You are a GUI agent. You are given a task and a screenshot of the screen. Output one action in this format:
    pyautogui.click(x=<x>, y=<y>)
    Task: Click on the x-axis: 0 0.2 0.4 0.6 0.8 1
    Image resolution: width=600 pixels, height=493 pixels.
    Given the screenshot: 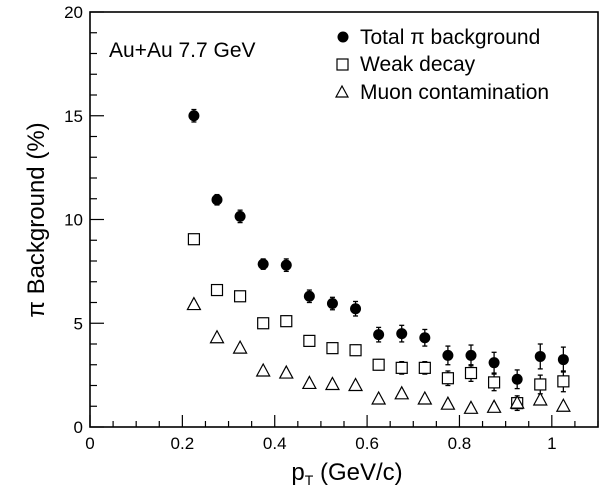 What is the action you would take?
    pyautogui.click(x=342, y=434)
    